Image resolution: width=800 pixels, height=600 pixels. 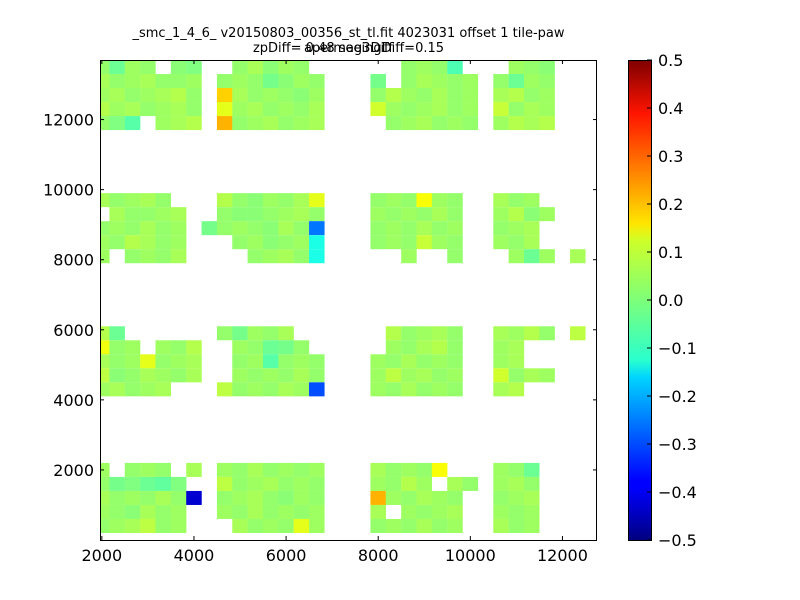 I want to click on colorbar-tick-label: −0.3, so click(x=677, y=444).